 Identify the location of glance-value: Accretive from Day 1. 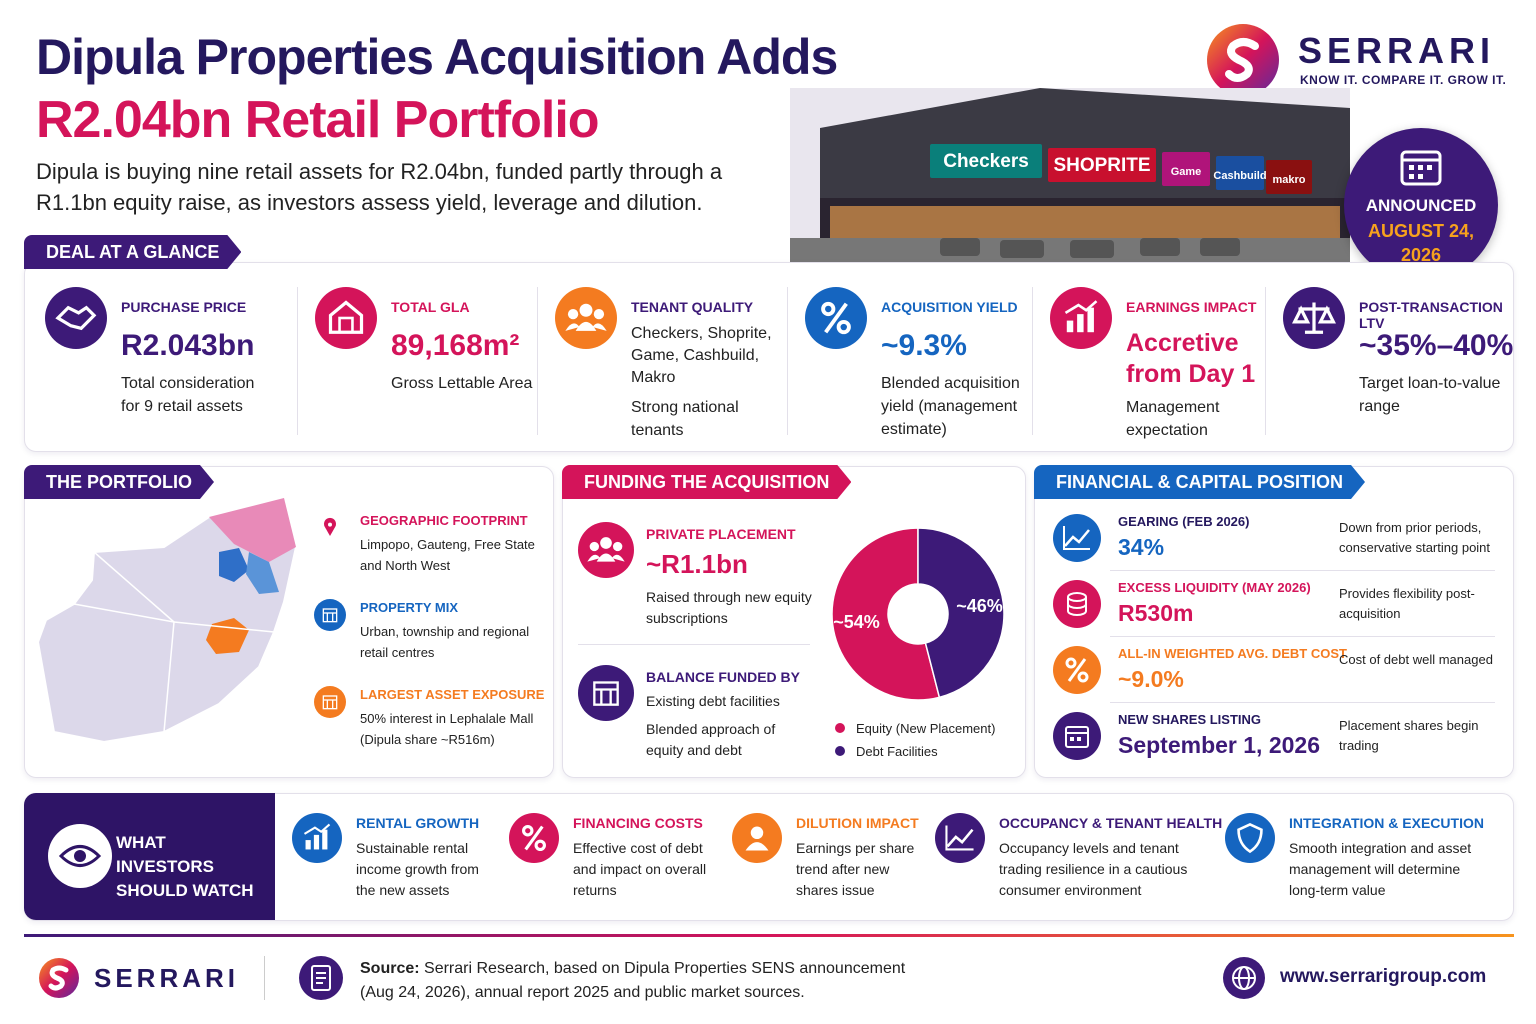
(1191, 358).